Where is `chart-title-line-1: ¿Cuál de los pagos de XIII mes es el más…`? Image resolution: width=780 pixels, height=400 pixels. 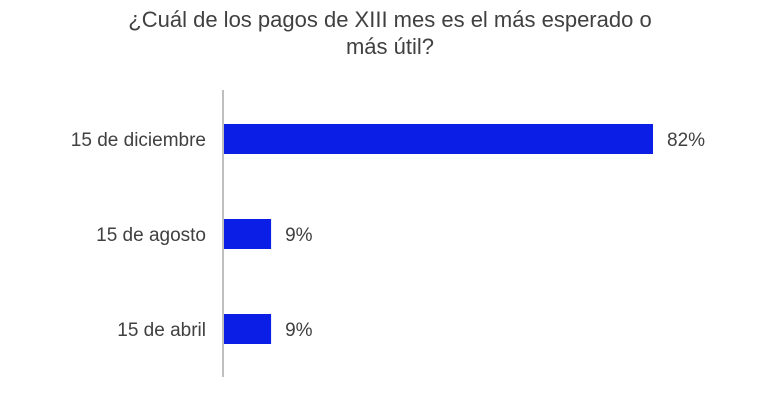
chart-title-line-1: ¿Cuál de los pagos de XIII mes es el más… is located at coordinates (390, 19).